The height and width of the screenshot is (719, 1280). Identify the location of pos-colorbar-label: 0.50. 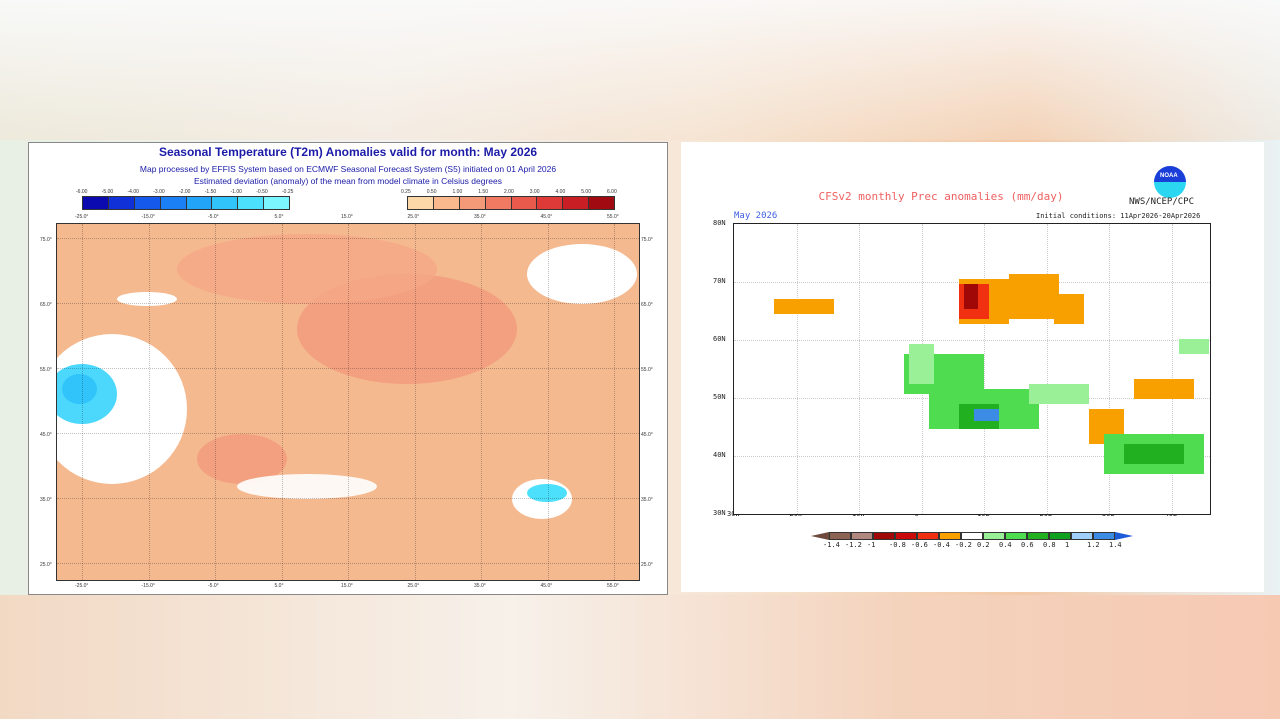
(431, 192).